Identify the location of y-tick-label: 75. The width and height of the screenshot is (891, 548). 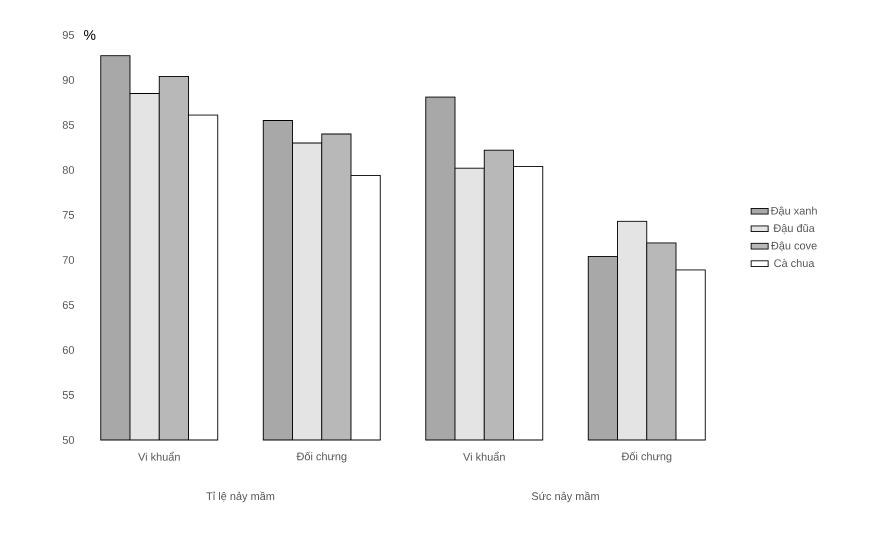
(68, 215).